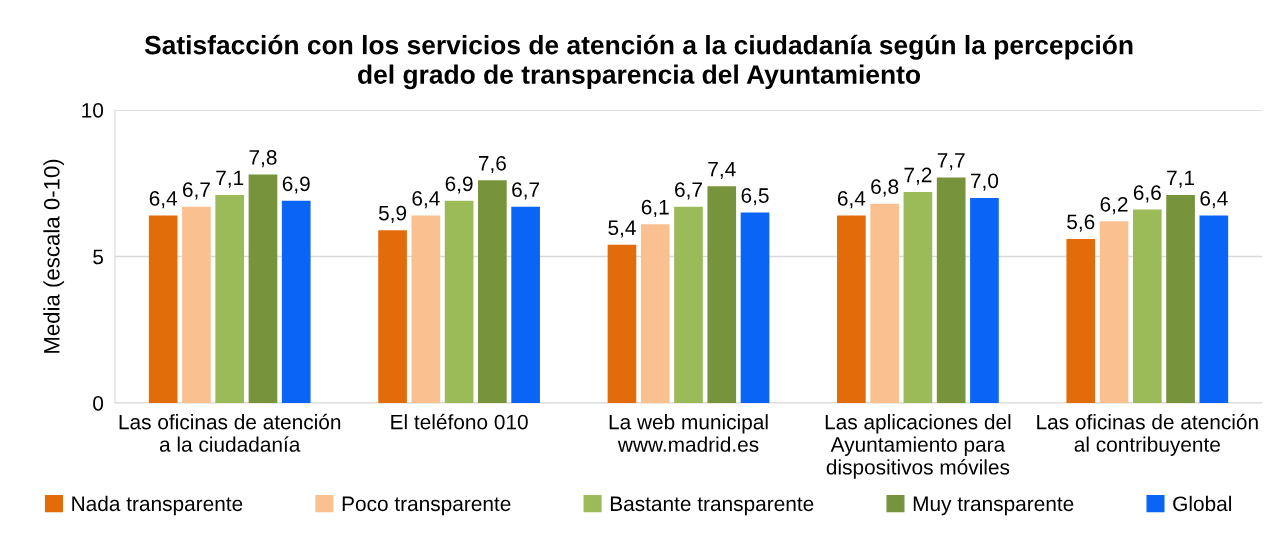 The image size is (1278, 534). I want to click on legend-label: Global, so click(1202, 503).